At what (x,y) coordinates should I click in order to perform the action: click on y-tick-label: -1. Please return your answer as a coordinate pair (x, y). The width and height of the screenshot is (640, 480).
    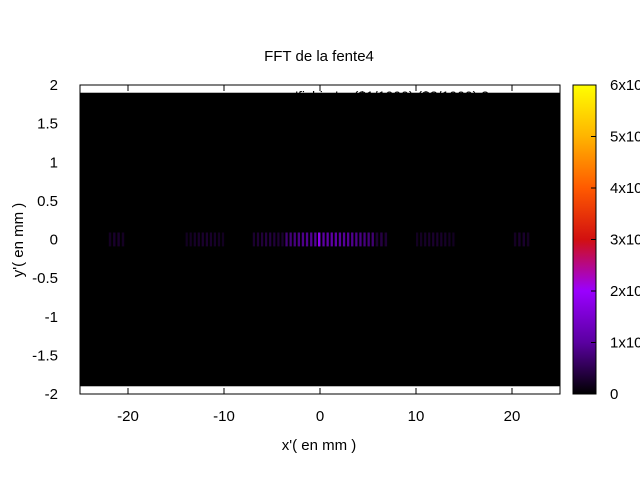
    Looking at the image, I should click on (51, 317).